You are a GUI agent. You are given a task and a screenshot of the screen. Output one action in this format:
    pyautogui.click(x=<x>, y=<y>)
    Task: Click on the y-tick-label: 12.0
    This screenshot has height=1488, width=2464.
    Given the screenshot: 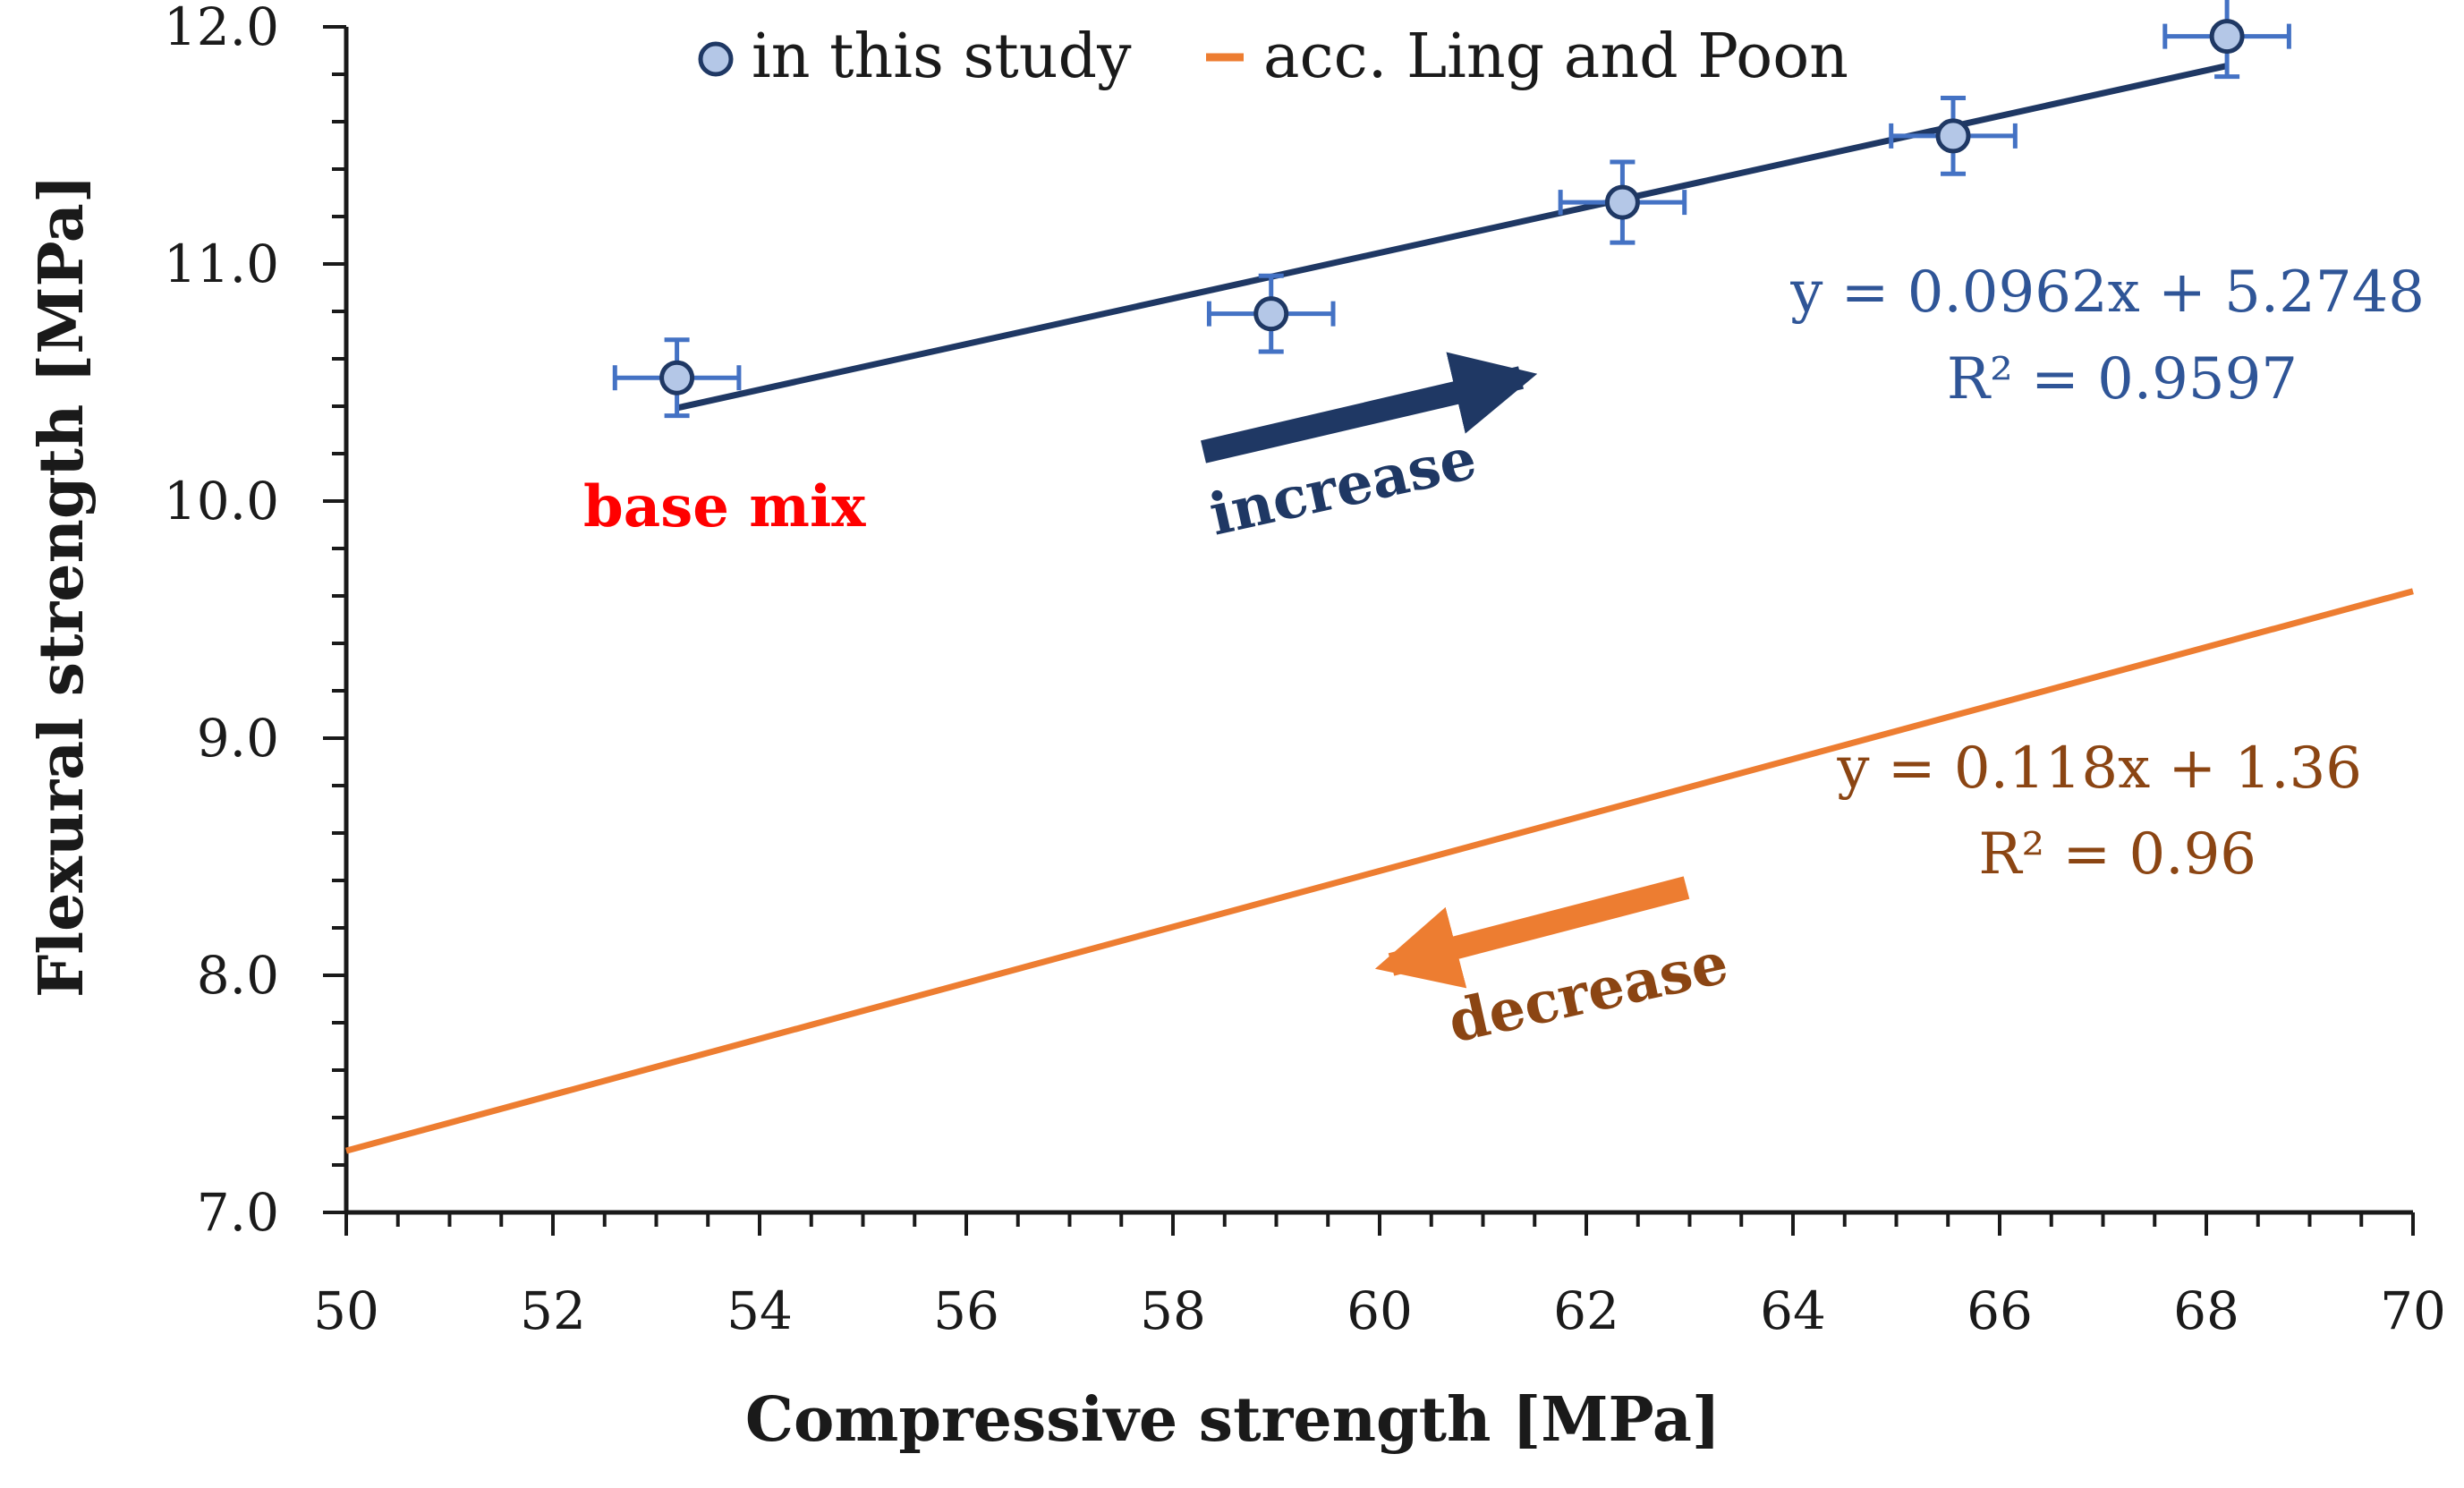 What is the action you would take?
    pyautogui.click(x=221, y=29)
    